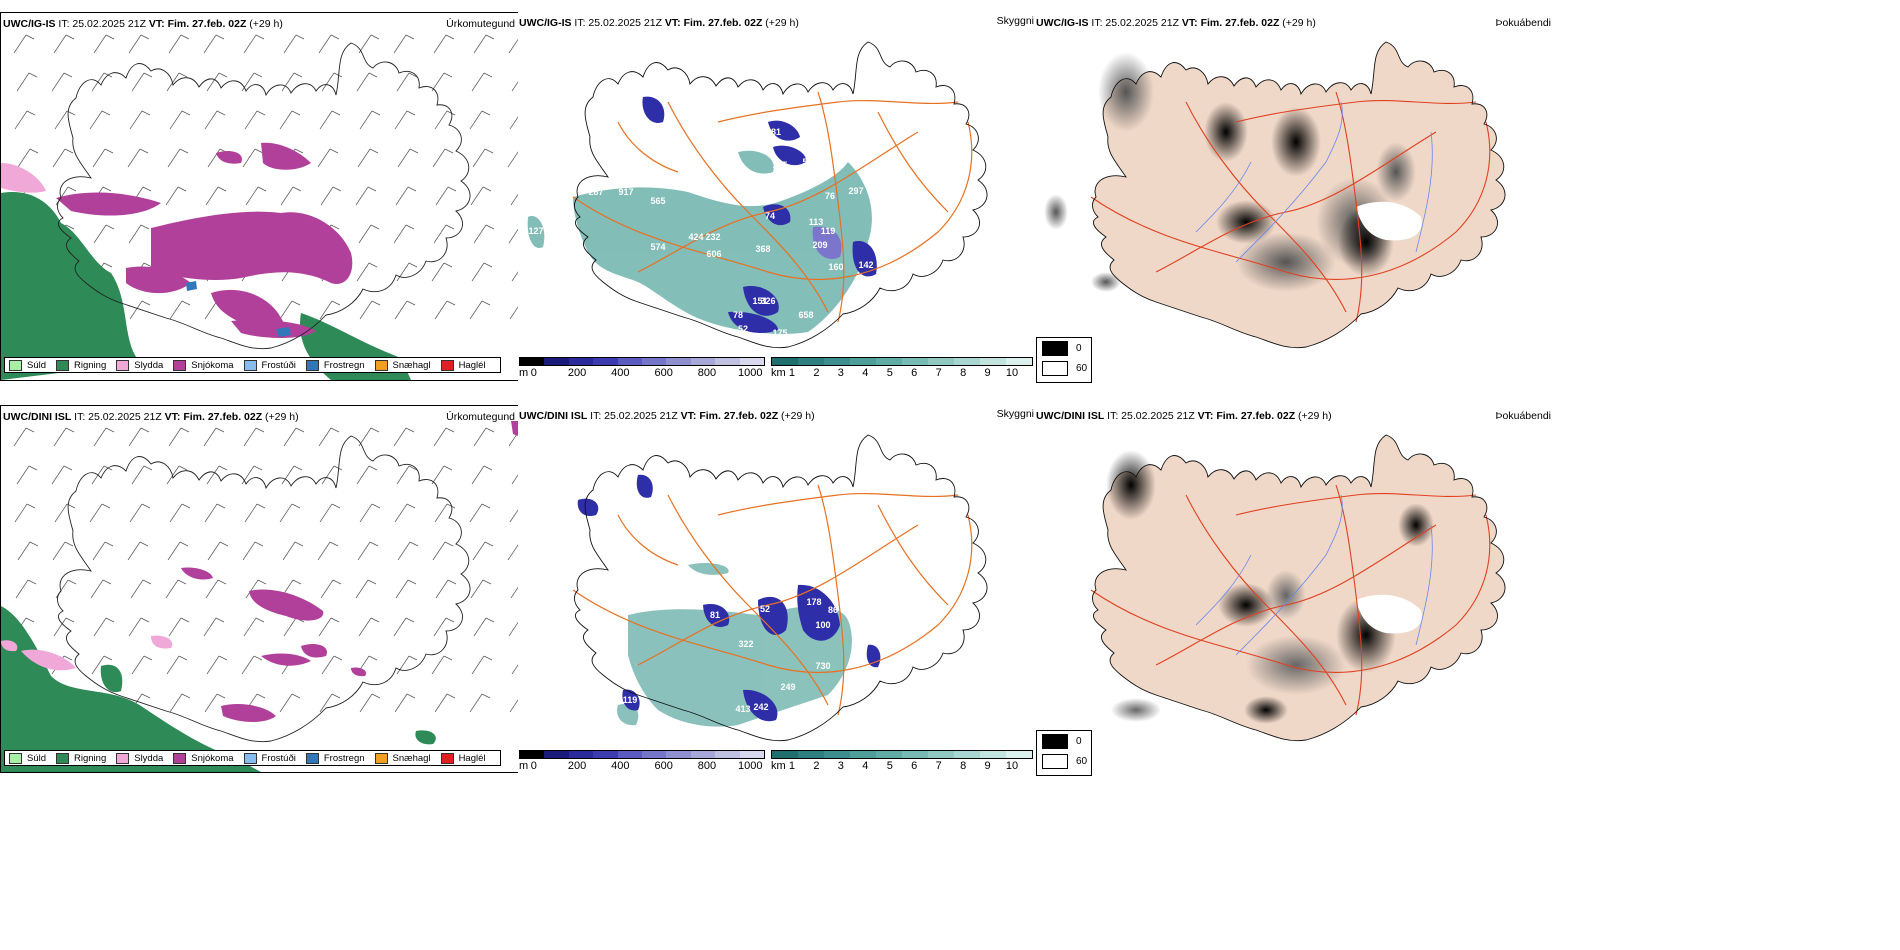 This screenshot has width=1900, height=950. What do you see at coordinates (620, 373) in the screenshot?
I see `scale-tick-label: 400` at bounding box center [620, 373].